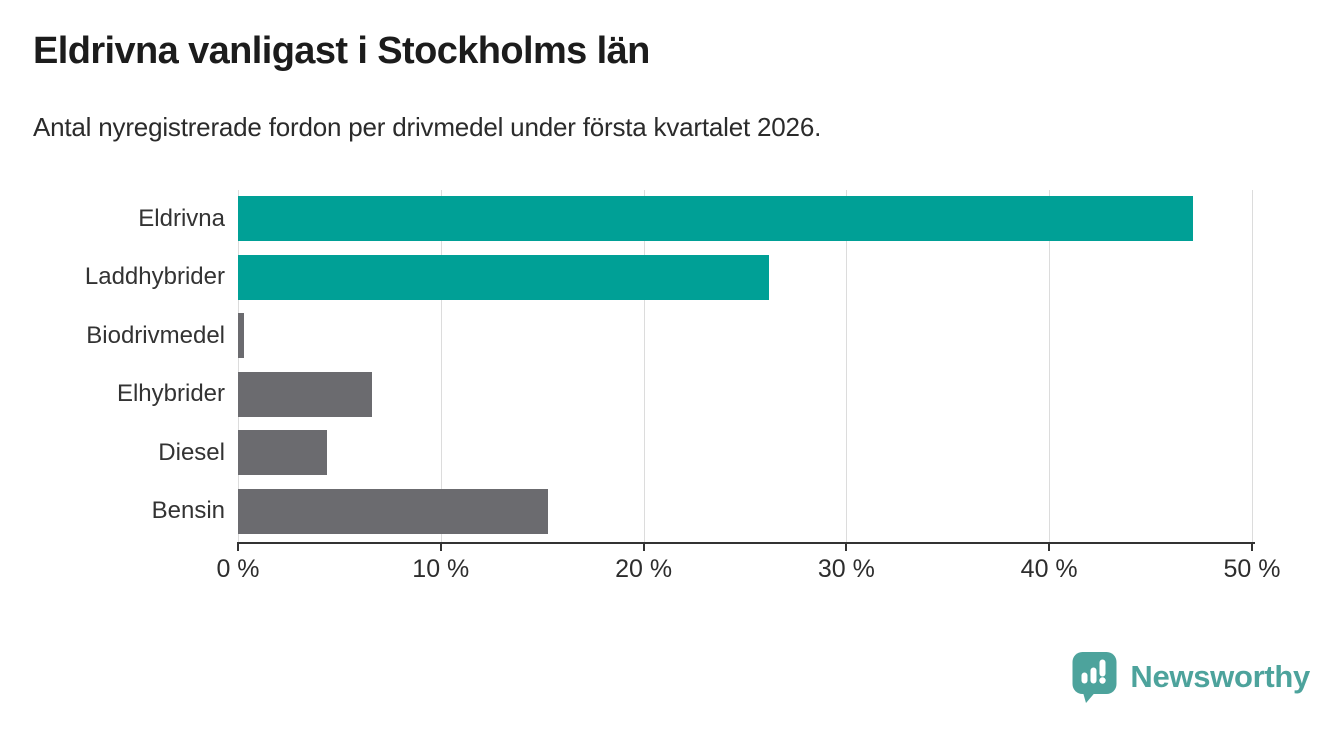 The width and height of the screenshot is (1340, 733). What do you see at coordinates (1094, 677) in the screenshot?
I see `newsworthy-logo-icon` at bounding box center [1094, 677].